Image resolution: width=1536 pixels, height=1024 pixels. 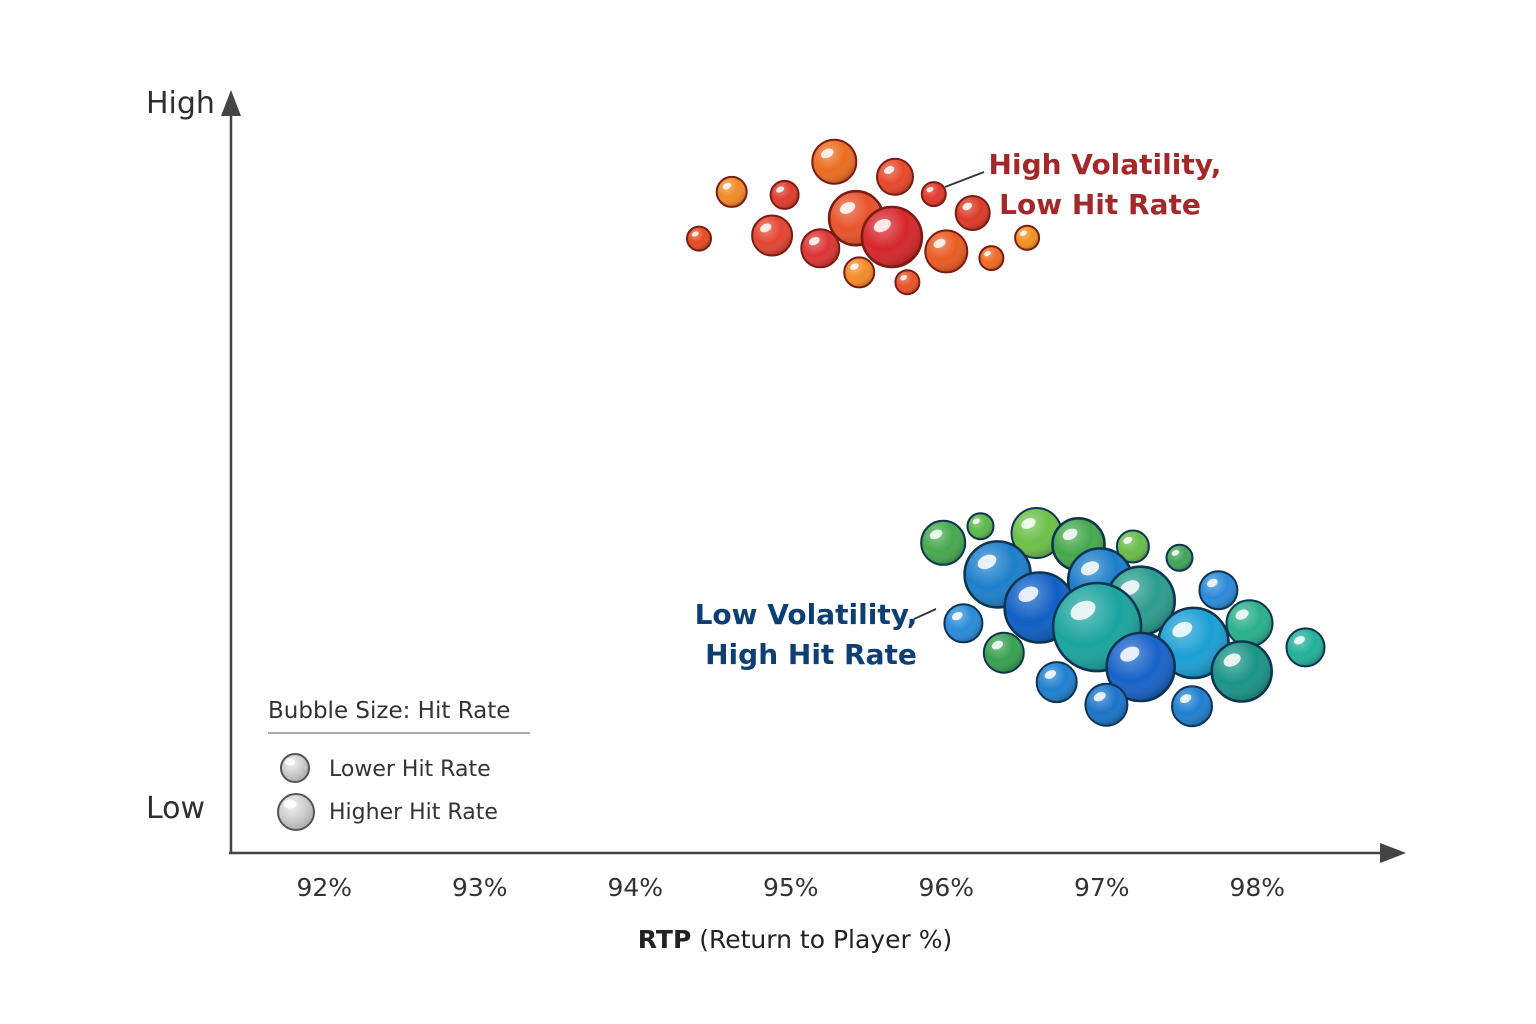 I want to click on x-axis-label: RTP (Return to Player %), so click(x=795, y=939).